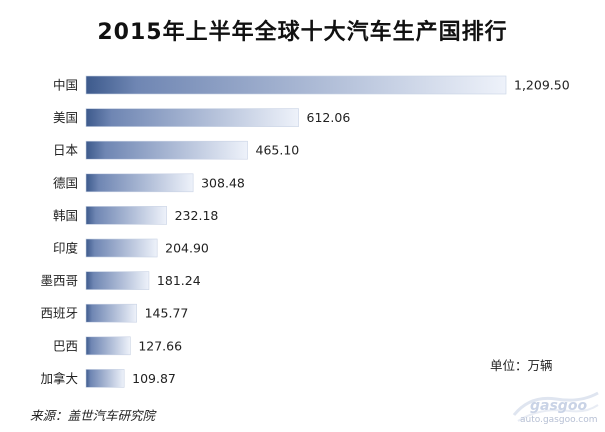 The height and width of the screenshot is (432, 605). Describe the element at coordinates (154, 378) in the screenshot. I see `value-label: 109.87` at that location.